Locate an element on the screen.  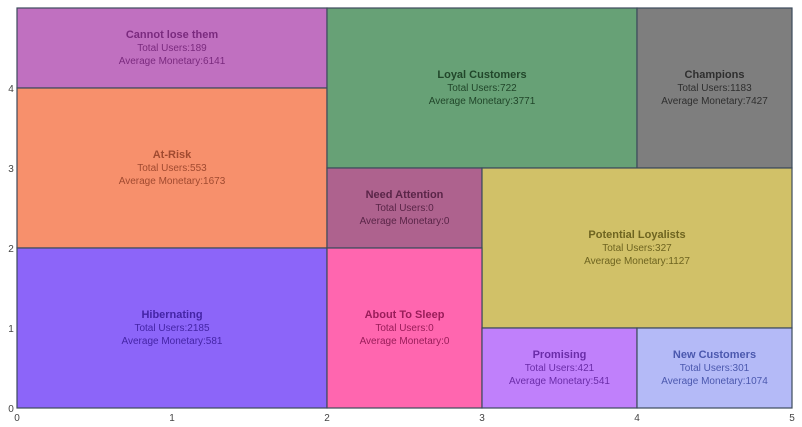
segment-total-users-label: Total Users:301 is located at coordinates (715, 368).